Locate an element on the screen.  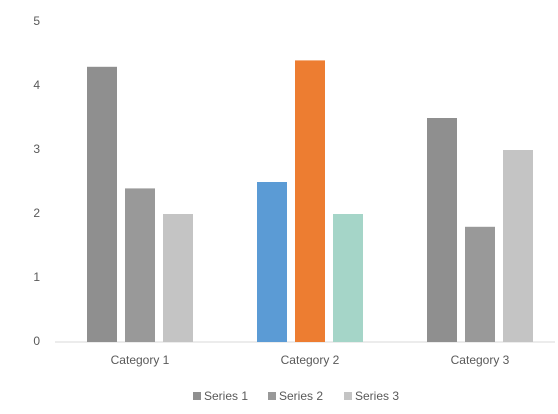
y-tick-label: 3 is located at coordinates (36, 149).